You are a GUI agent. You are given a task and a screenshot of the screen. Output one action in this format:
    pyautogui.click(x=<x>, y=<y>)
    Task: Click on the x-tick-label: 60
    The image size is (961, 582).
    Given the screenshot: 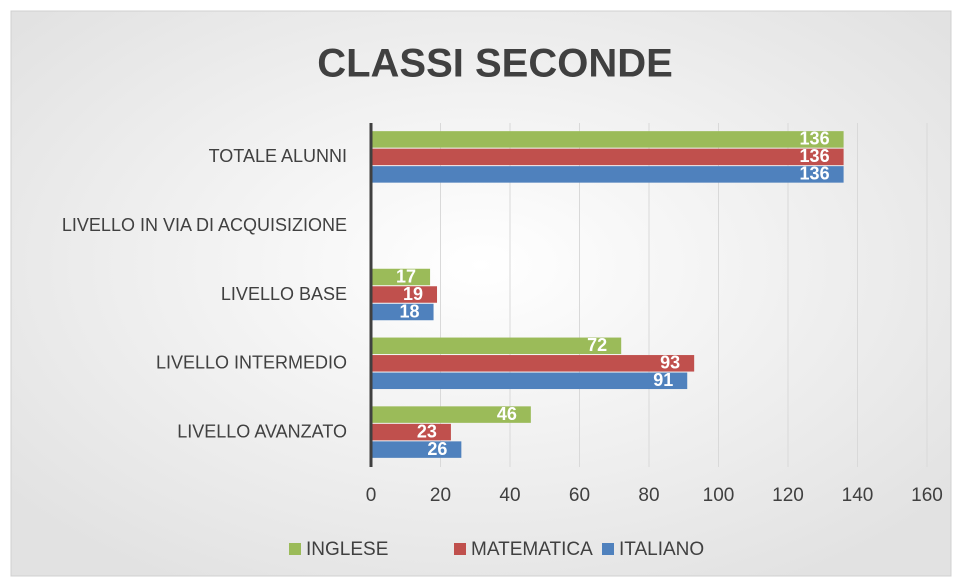 What is the action you would take?
    pyautogui.click(x=579, y=495)
    